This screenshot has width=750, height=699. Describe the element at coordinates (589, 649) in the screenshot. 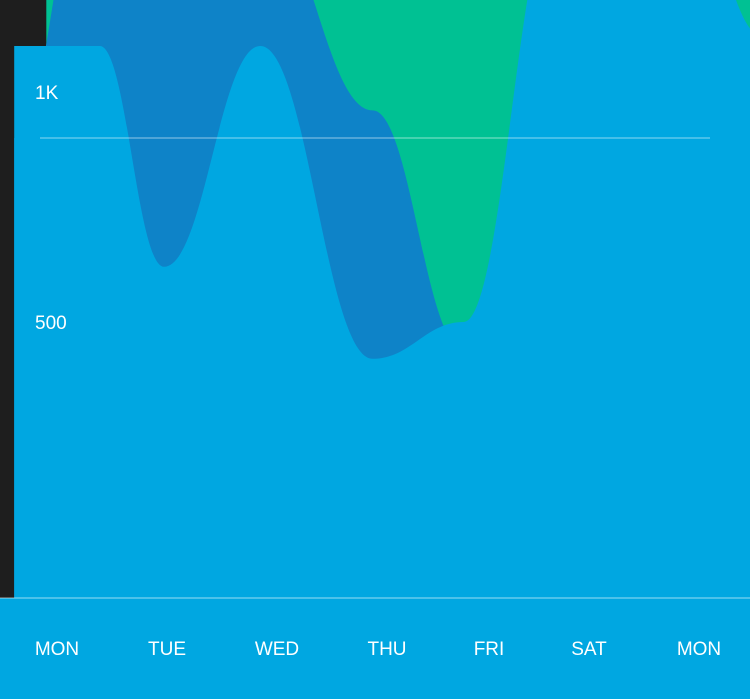

I see `x-tick-label: SAT` at that location.